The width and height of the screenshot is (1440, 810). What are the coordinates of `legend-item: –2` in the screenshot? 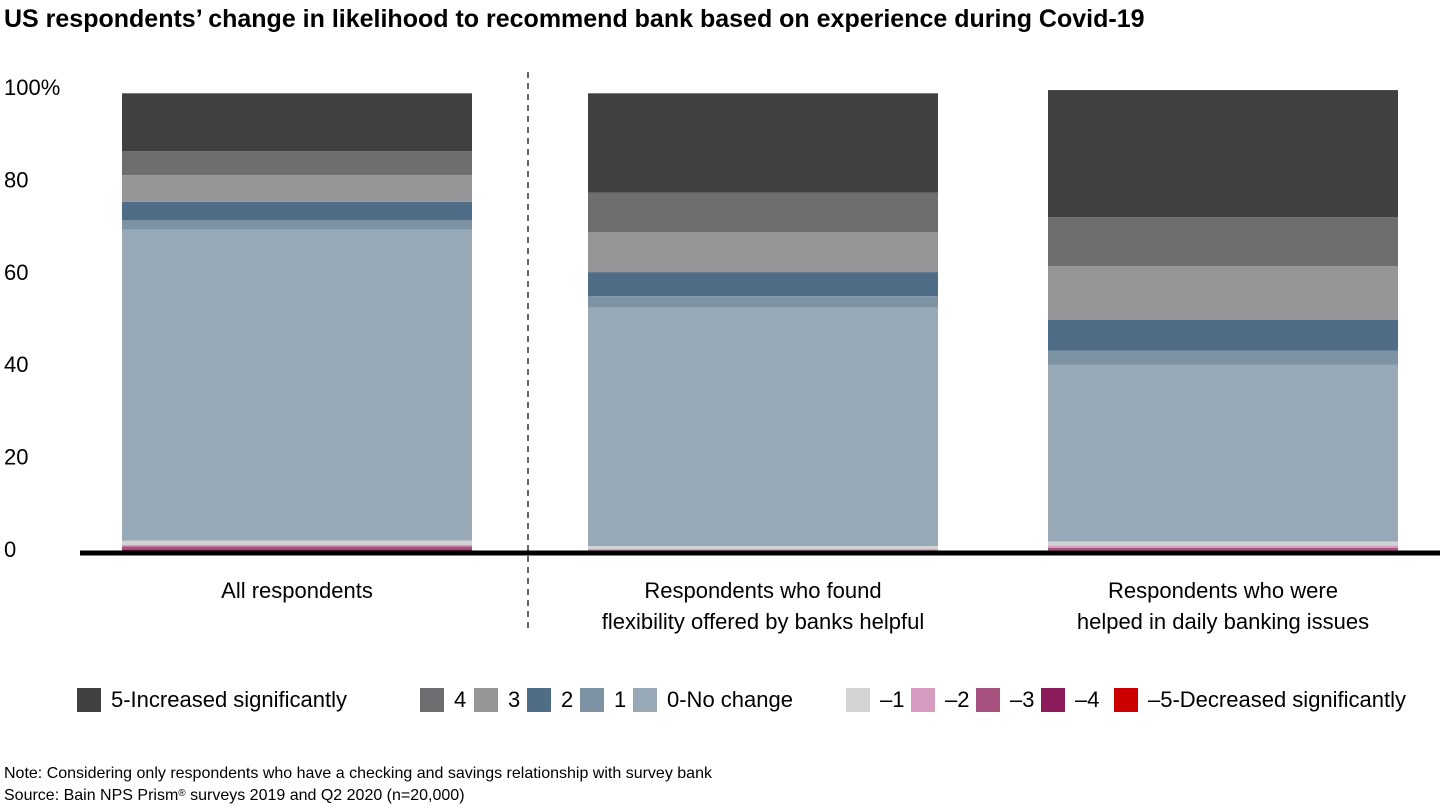 It's located at (940, 700).